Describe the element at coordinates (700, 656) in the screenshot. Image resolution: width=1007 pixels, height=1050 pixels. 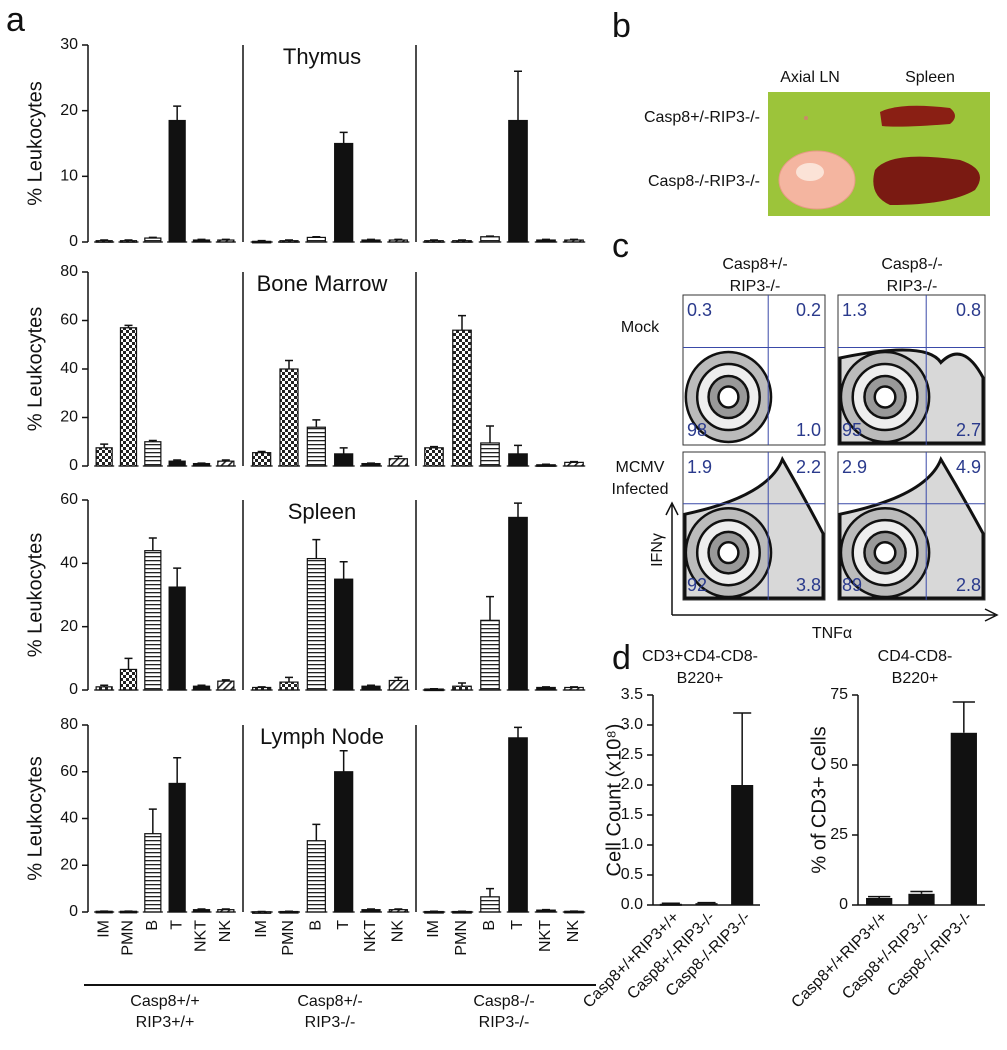
I see `chart-title: CD3+CD4-CD8-` at that location.